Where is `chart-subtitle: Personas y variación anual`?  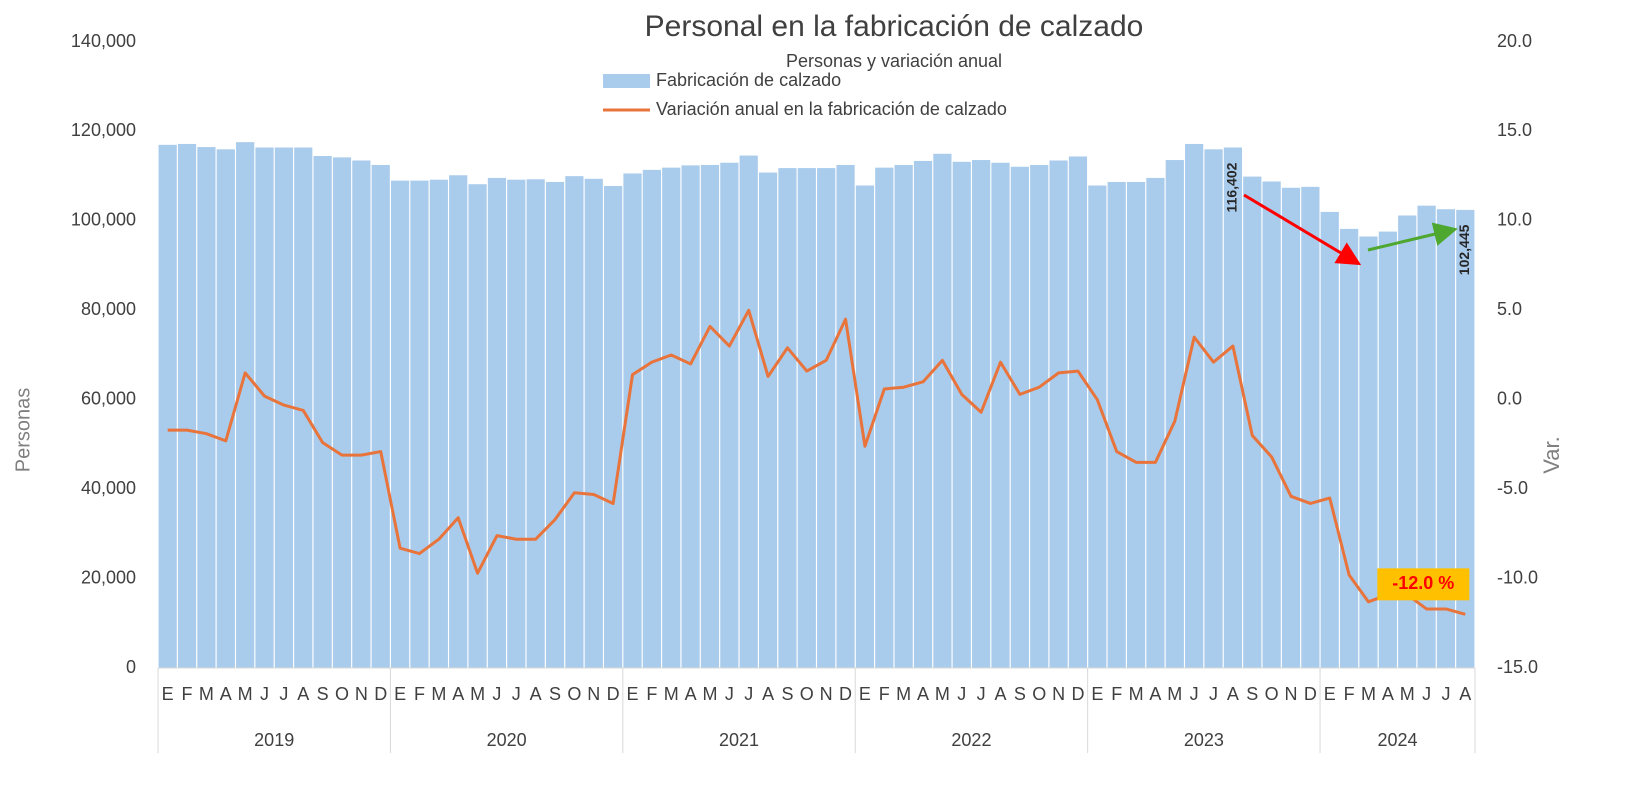
chart-subtitle: Personas y variación anual is located at coordinates (894, 61).